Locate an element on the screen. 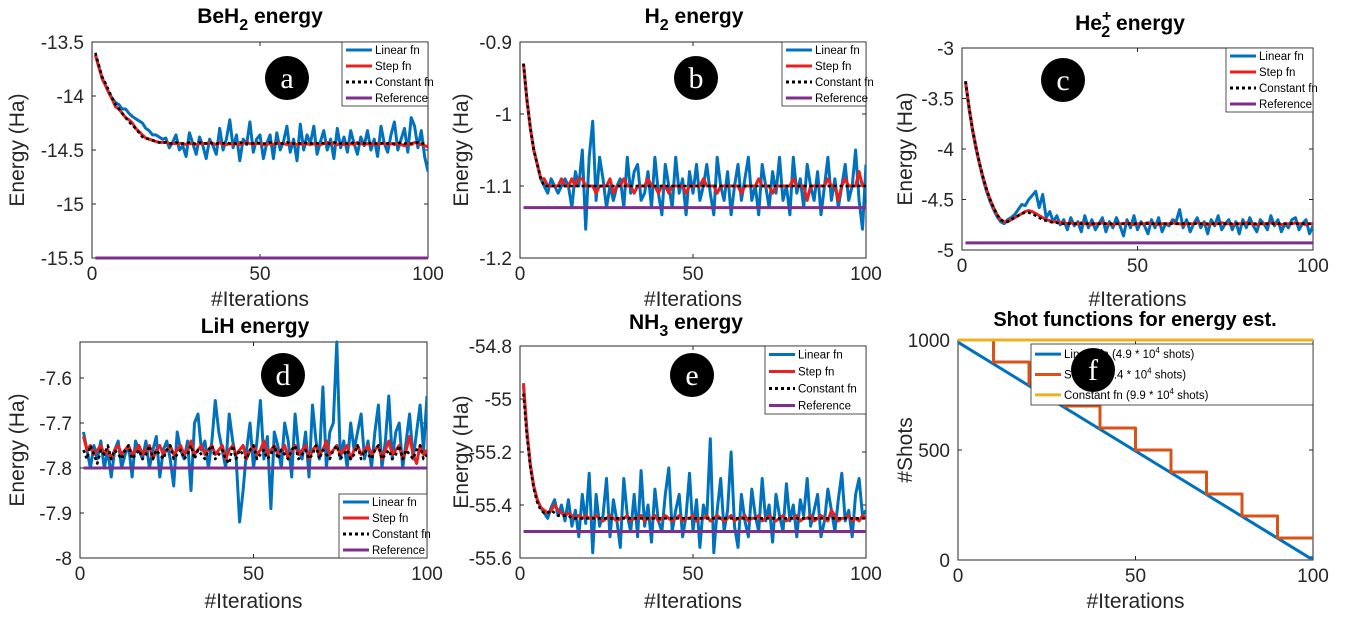  chart-title: BeH2 energy is located at coordinates (260, 19).